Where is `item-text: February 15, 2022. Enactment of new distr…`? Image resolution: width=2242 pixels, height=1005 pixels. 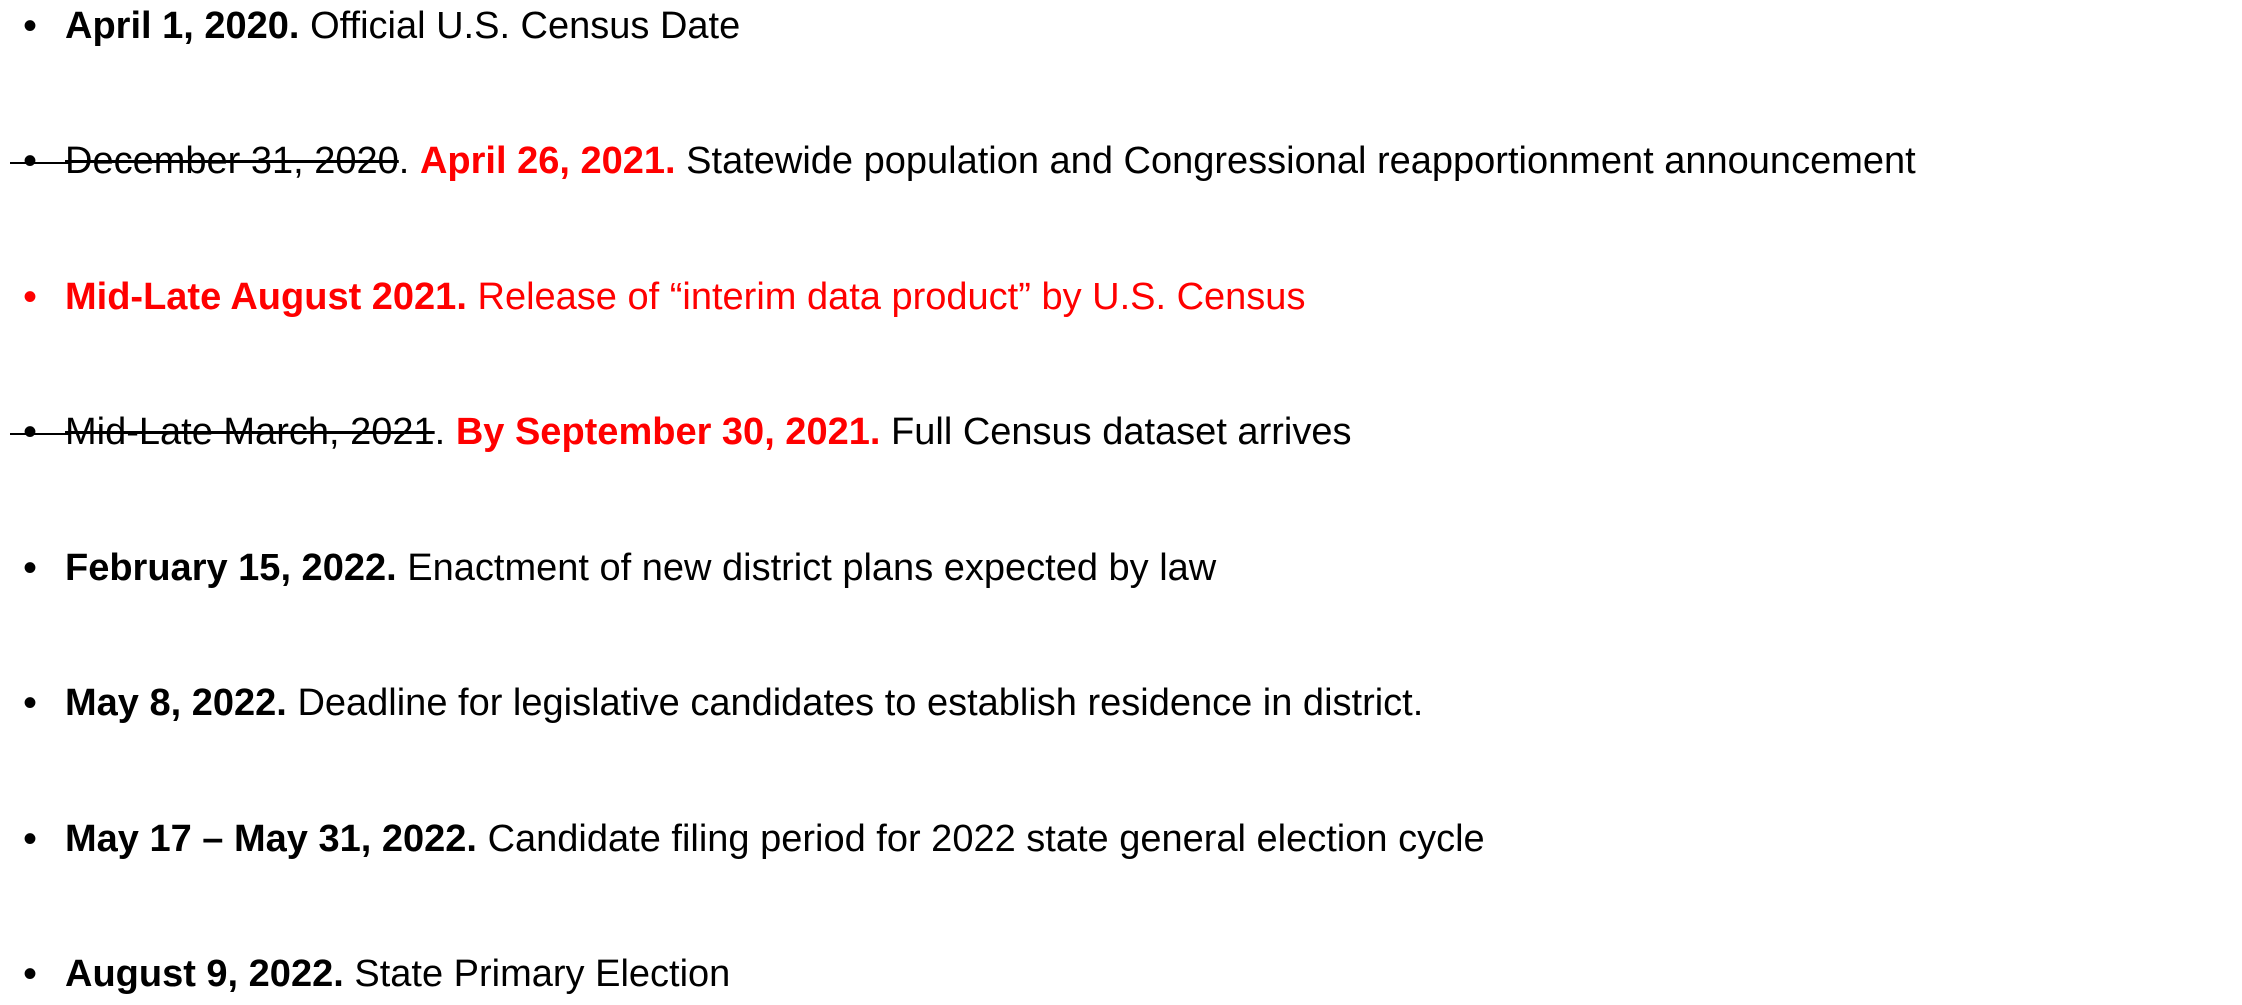
item-text: February 15, 2022. Enactment of new distr… is located at coordinates (646, 568).